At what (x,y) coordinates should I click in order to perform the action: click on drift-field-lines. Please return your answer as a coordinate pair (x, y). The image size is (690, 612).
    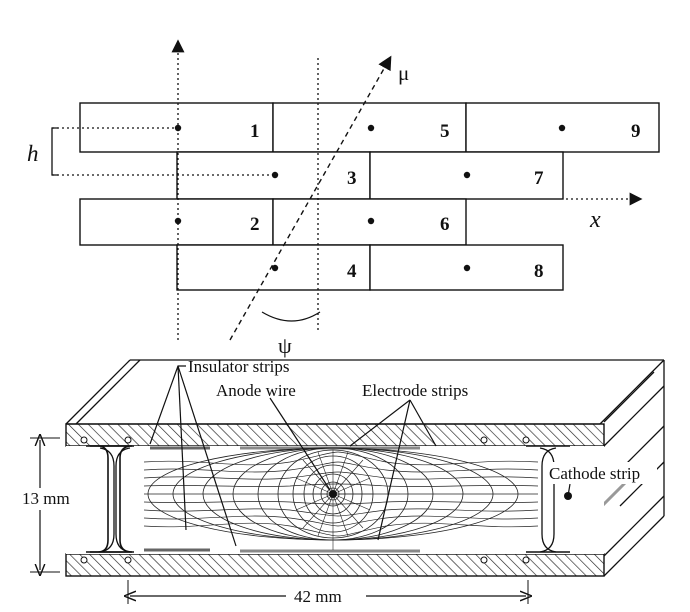
    Looking at the image, I should click on (341, 494).